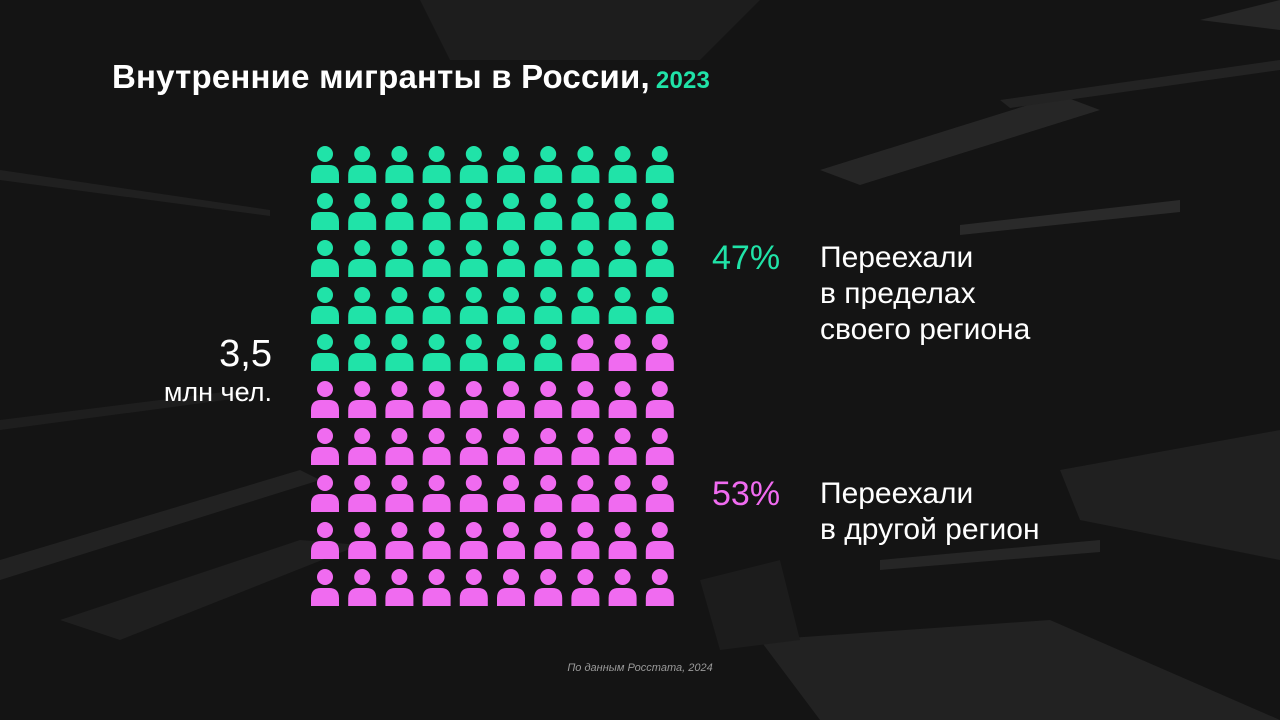  What do you see at coordinates (746, 494) in the screenshot?
I see `legend-percent-other-region: 53%` at bounding box center [746, 494].